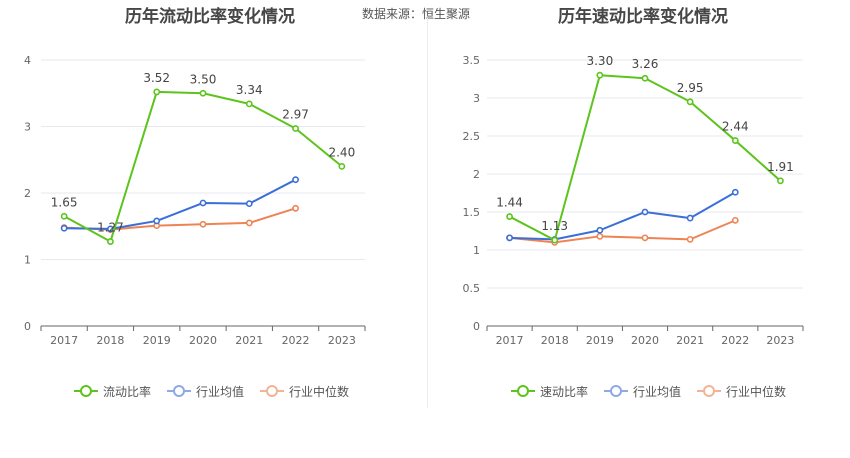 This screenshot has width=850, height=458. Describe the element at coordinates (203, 79) in the screenshot. I see `data-label: 3.50` at that location.